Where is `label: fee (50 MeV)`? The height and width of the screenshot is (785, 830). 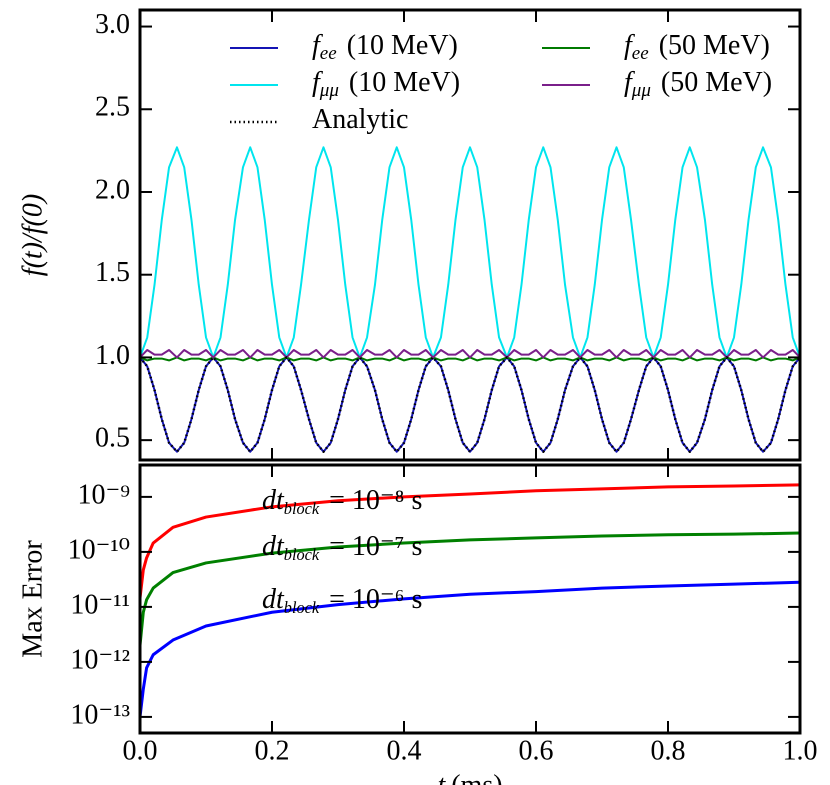 label: fee (50 MeV) is located at coordinates (697, 47).